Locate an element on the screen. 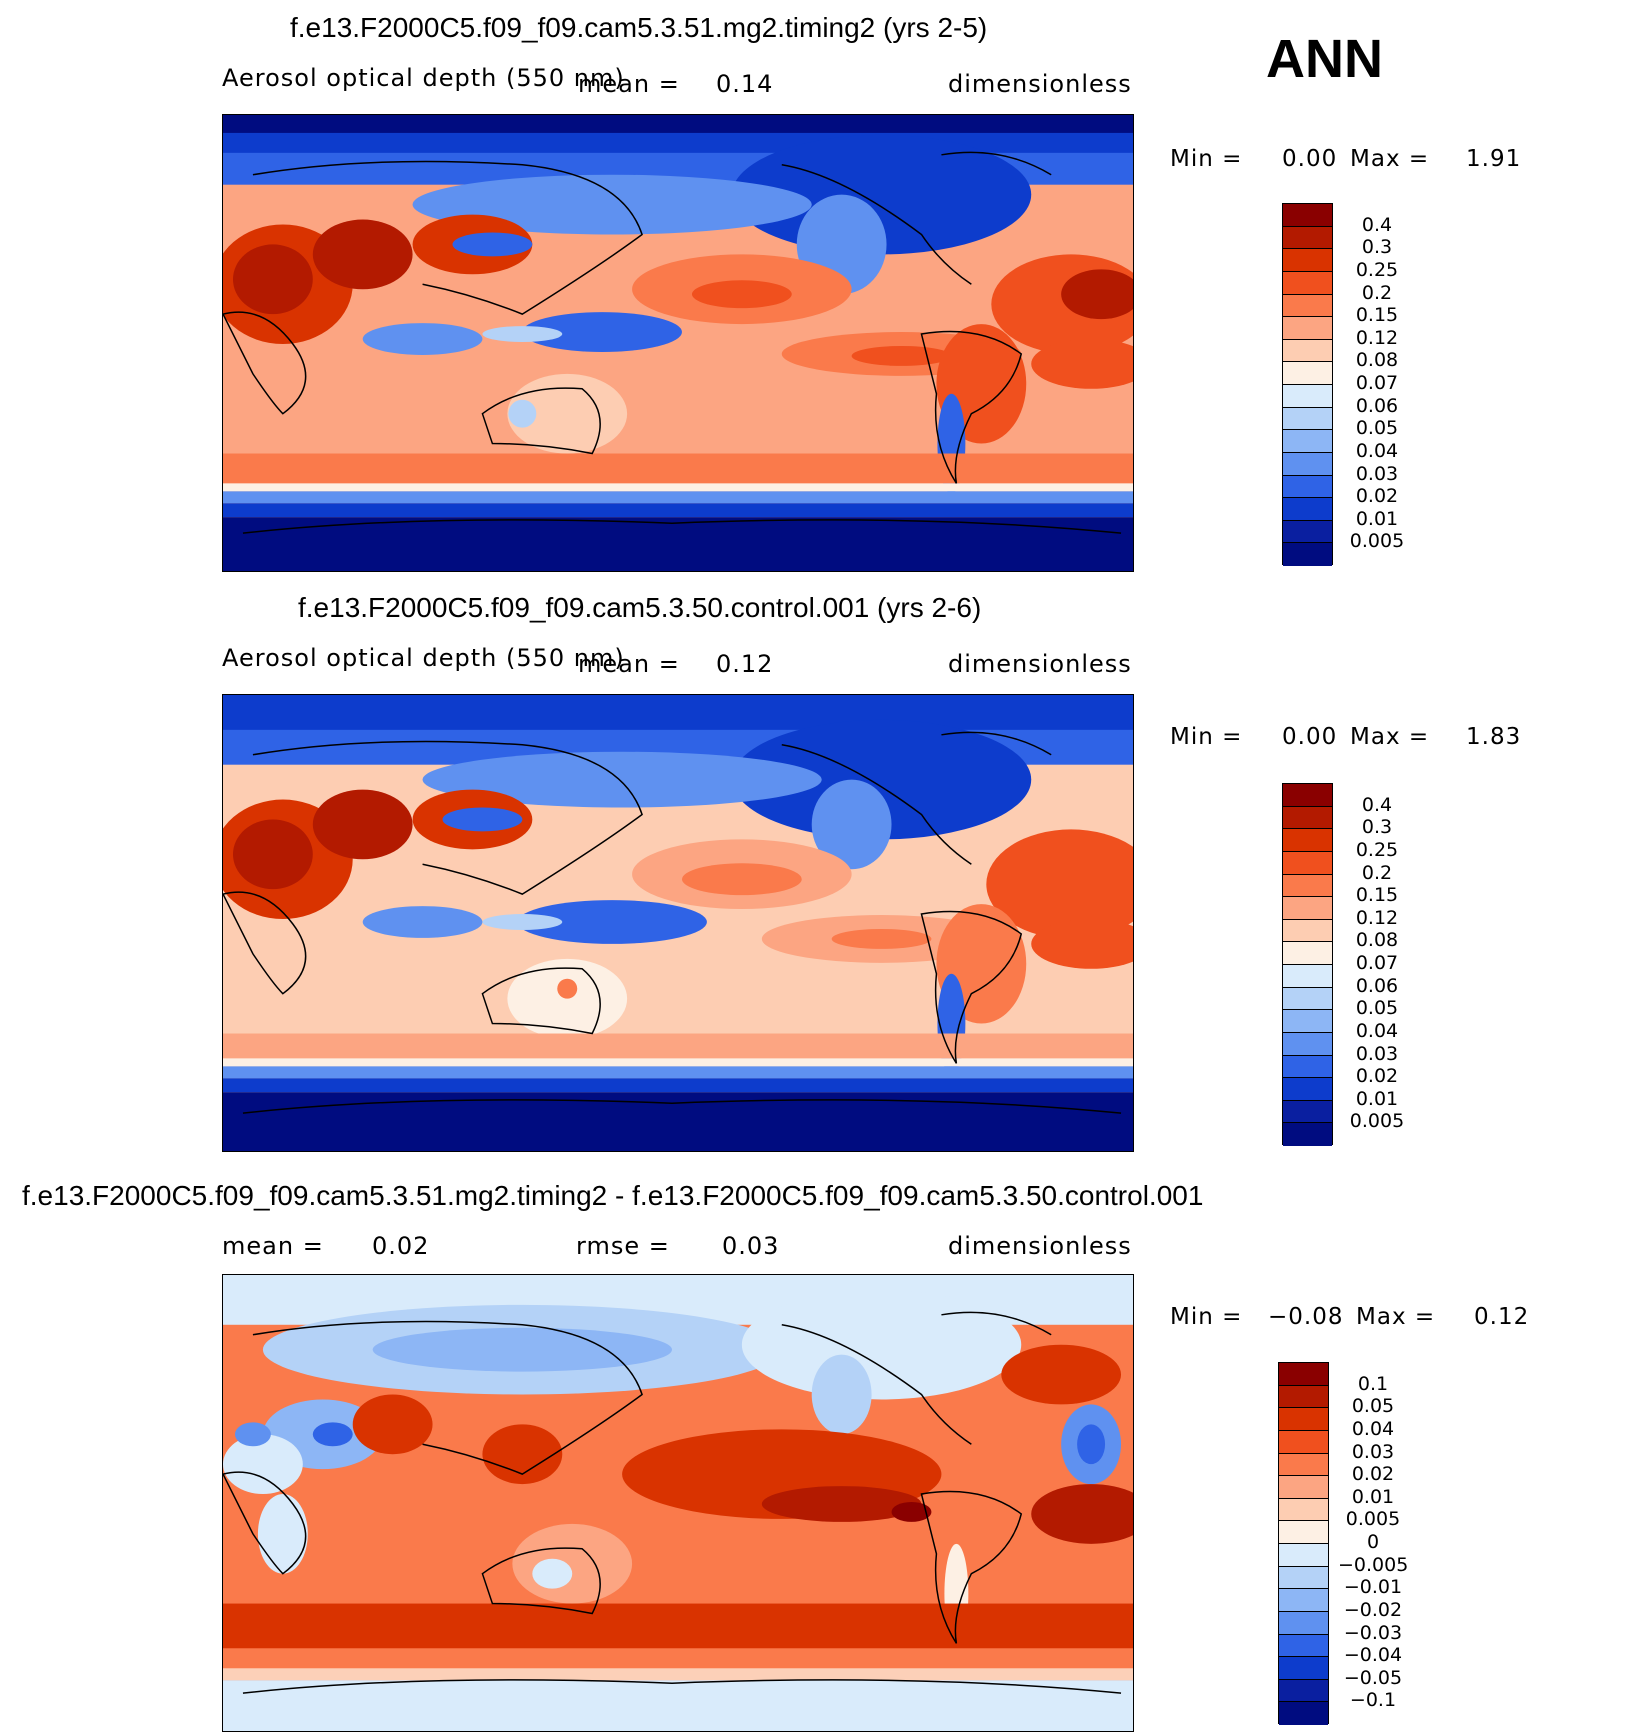 The image size is (1630, 1735). panel2-max-label: Max = is located at coordinates (1390, 737).